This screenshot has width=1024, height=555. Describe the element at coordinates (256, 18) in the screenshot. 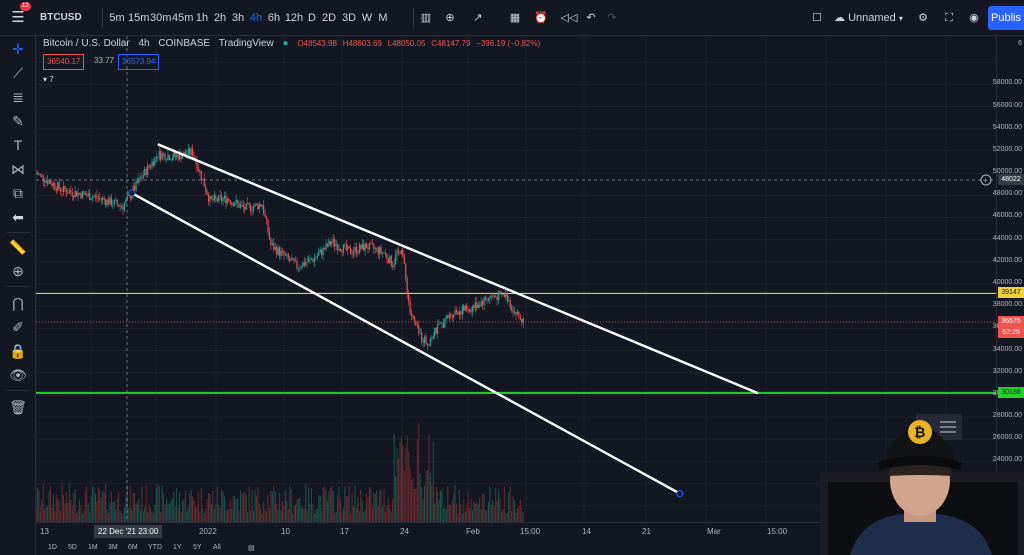

I see `interval-4h: 4h` at that location.